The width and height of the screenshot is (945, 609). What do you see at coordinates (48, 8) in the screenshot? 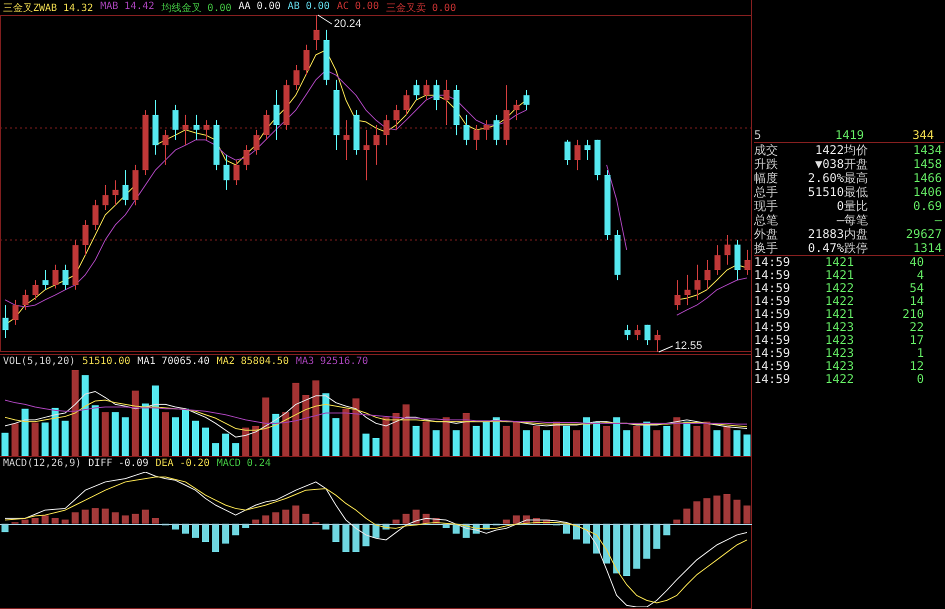
I see `text: 三金叉ZWAB 14.32` at bounding box center [48, 8].